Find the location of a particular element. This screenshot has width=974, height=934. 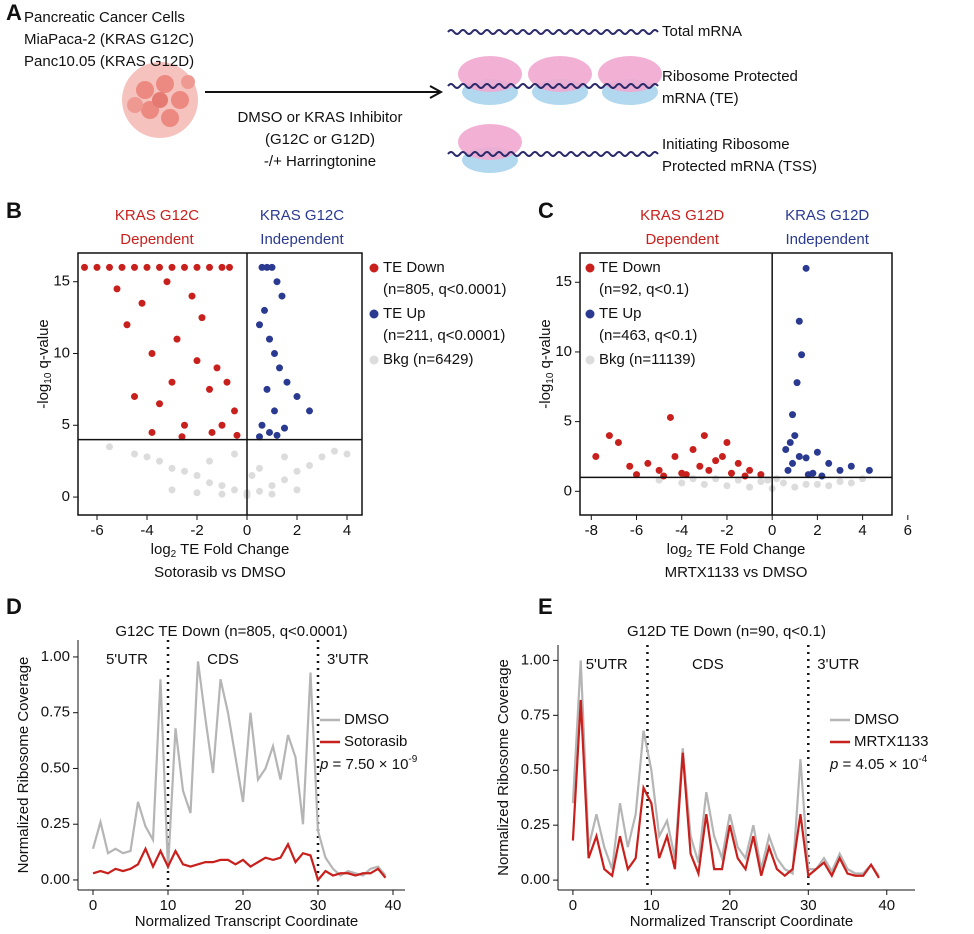

x-tick-label: 6 is located at coordinates (908, 530).